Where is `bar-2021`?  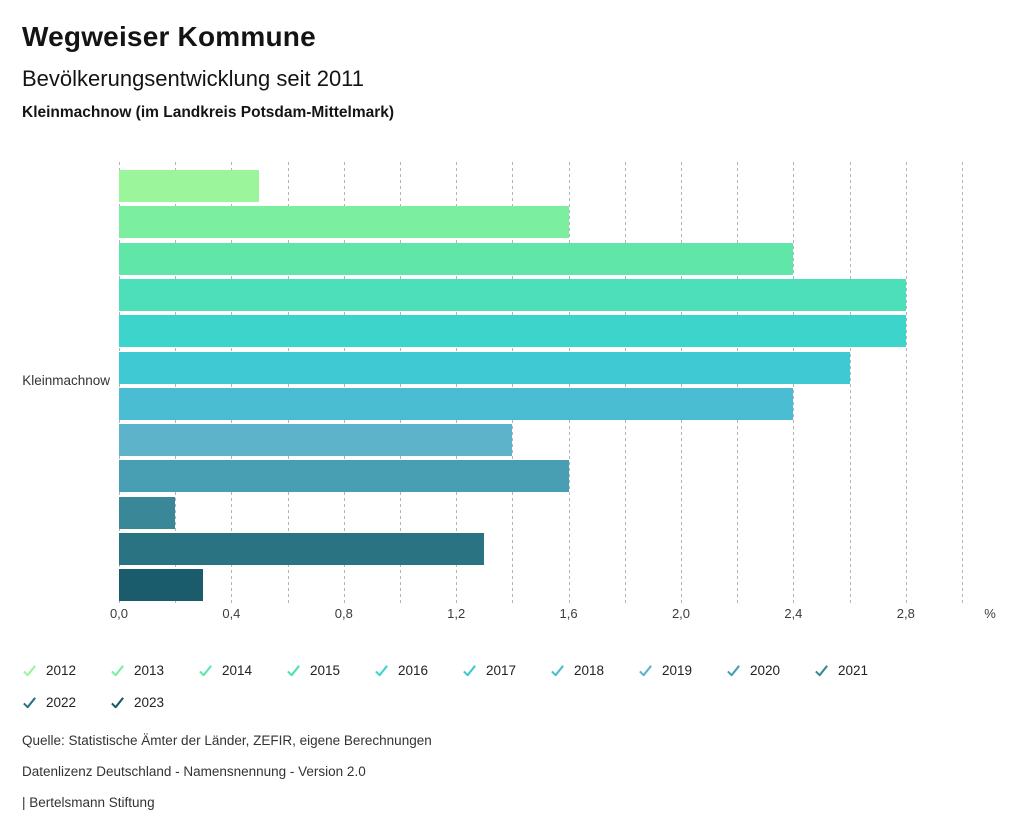
bar-2021 is located at coordinates (147, 512).